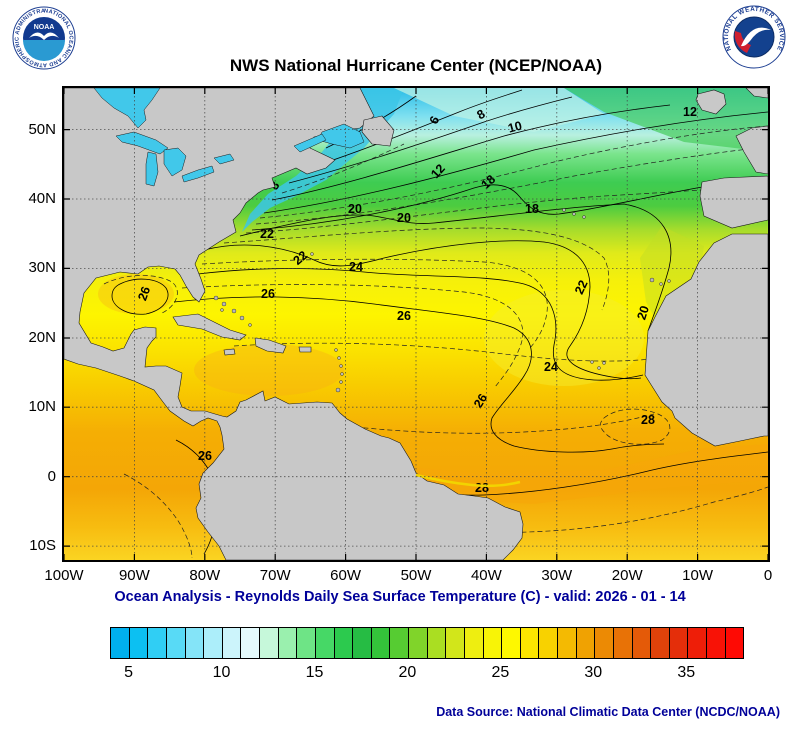 This screenshot has width=800, height=737. What do you see at coordinates (198, 174) in the screenshot?
I see `lake-erie` at bounding box center [198, 174].